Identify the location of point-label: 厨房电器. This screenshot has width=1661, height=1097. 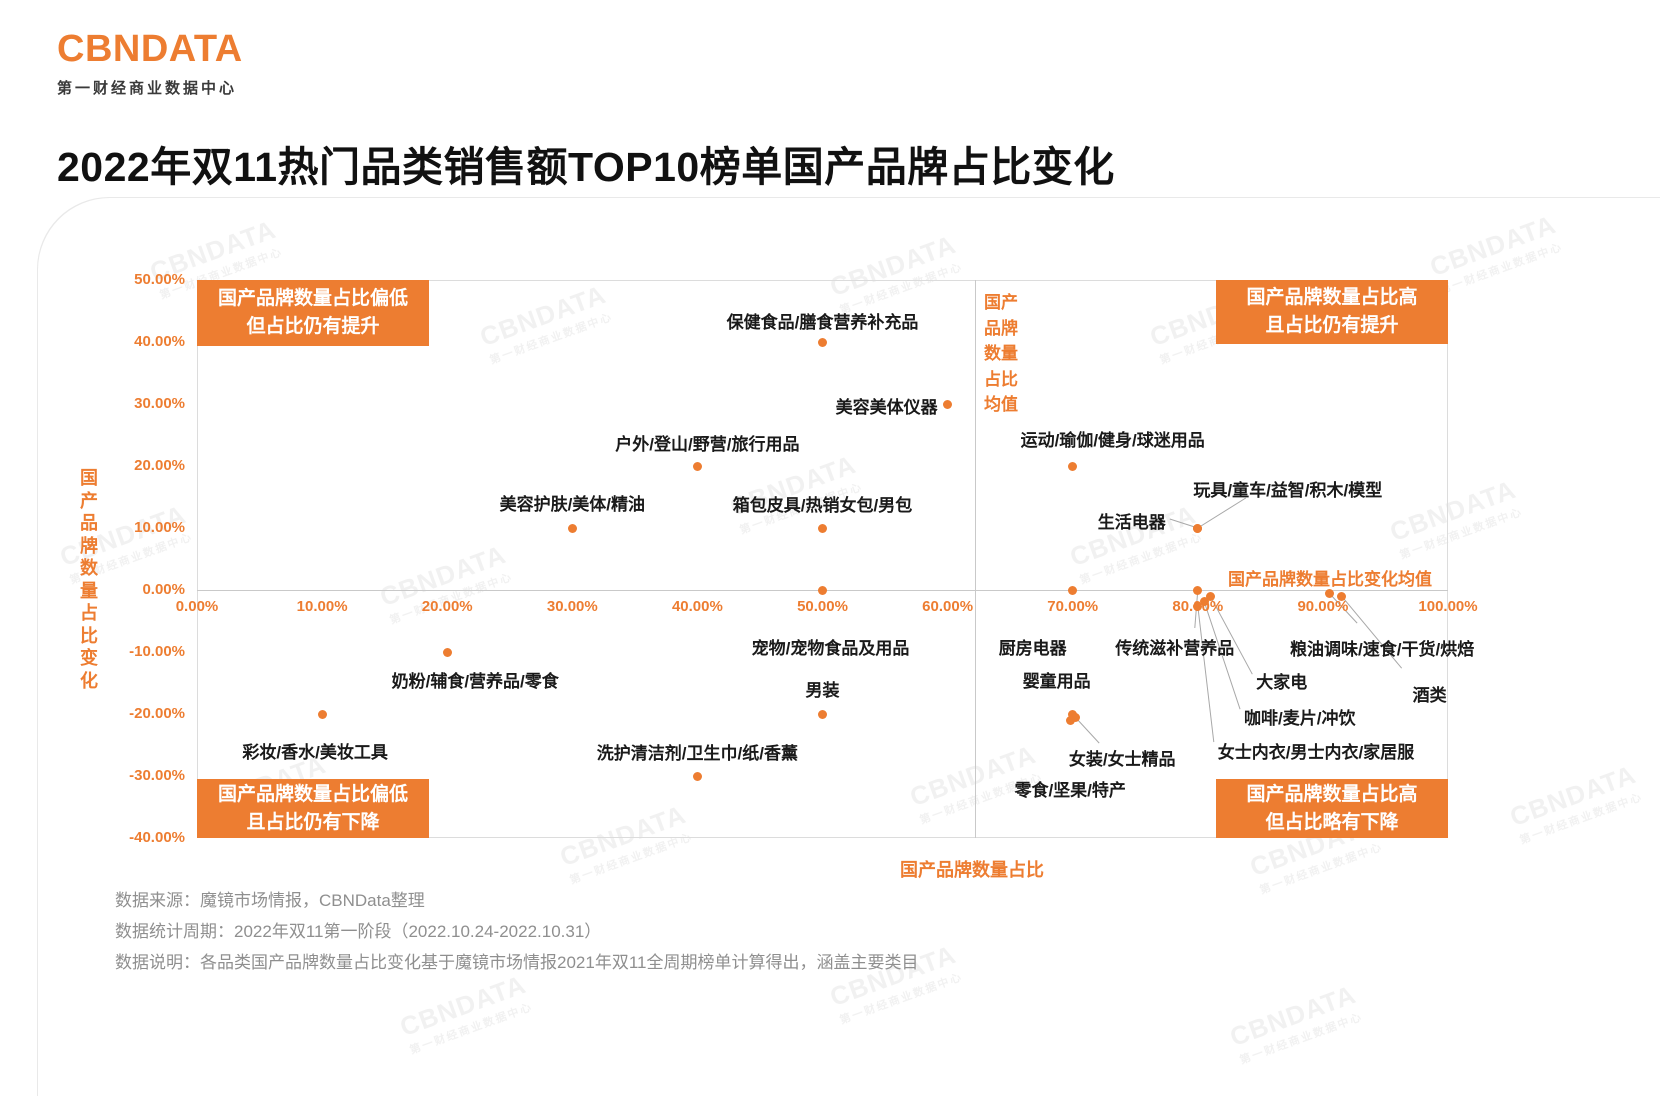
(1032, 648).